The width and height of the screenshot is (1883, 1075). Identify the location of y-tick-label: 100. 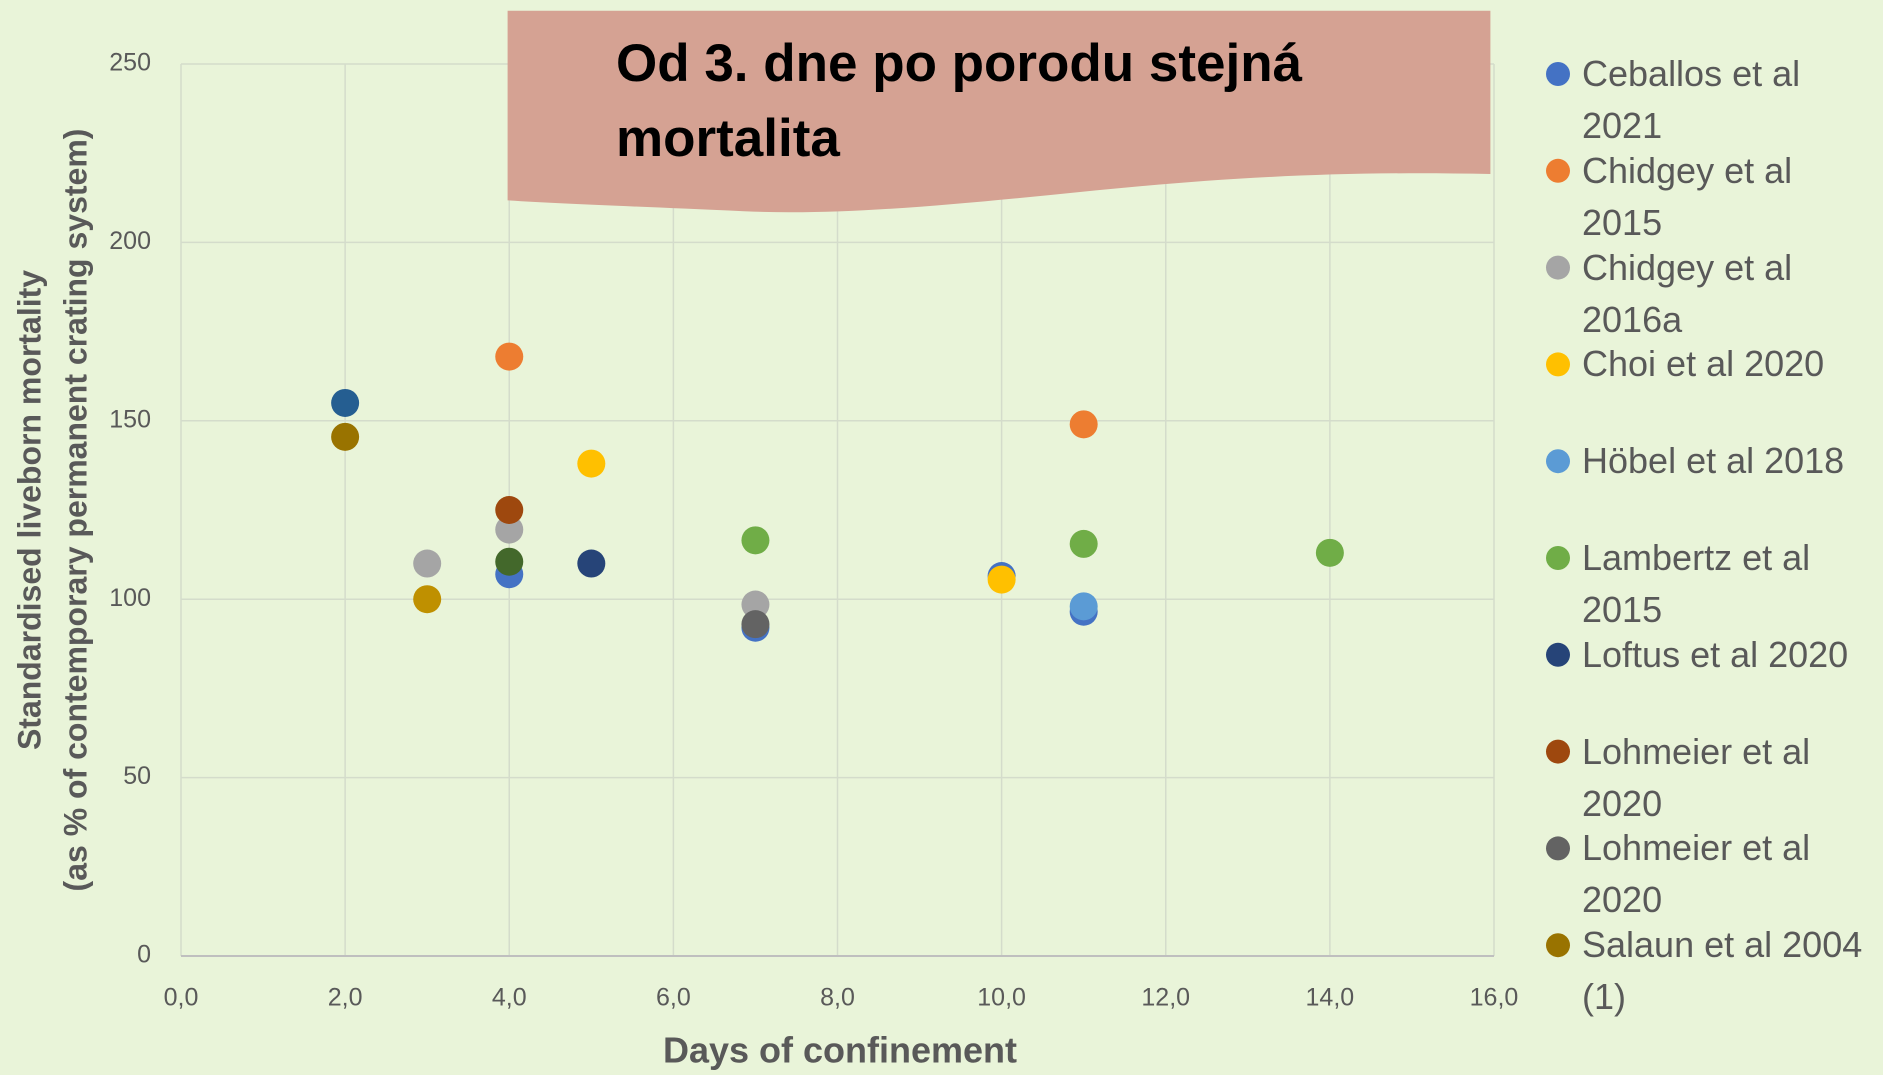
(130, 598).